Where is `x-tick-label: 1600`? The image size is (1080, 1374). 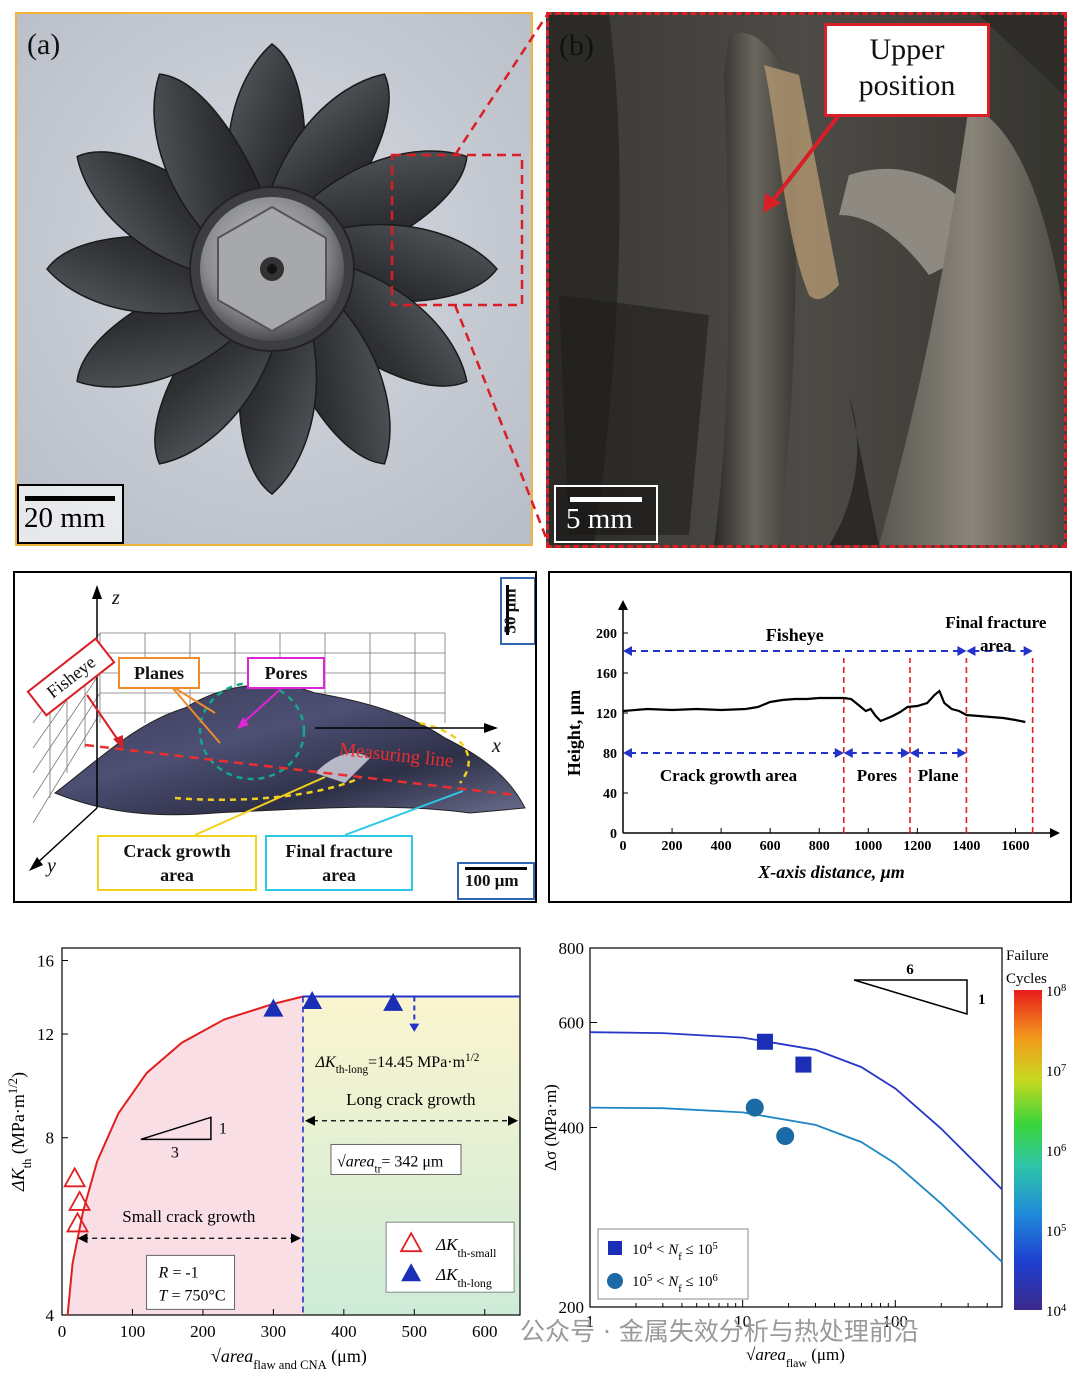
x-tick-label: 1600 is located at coordinates (1015, 846).